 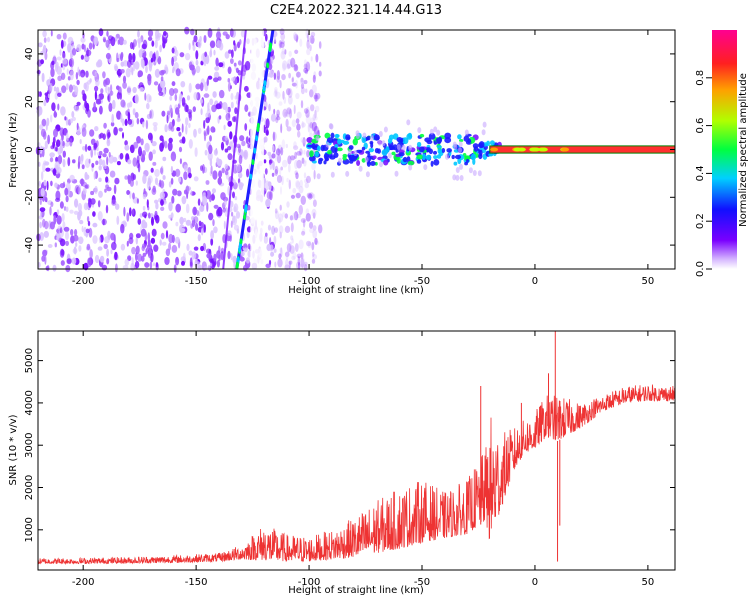 What do you see at coordinates (648, 281) in the screenshot?
I see `x-tick-label: 50` at bounding box center [648, 281].